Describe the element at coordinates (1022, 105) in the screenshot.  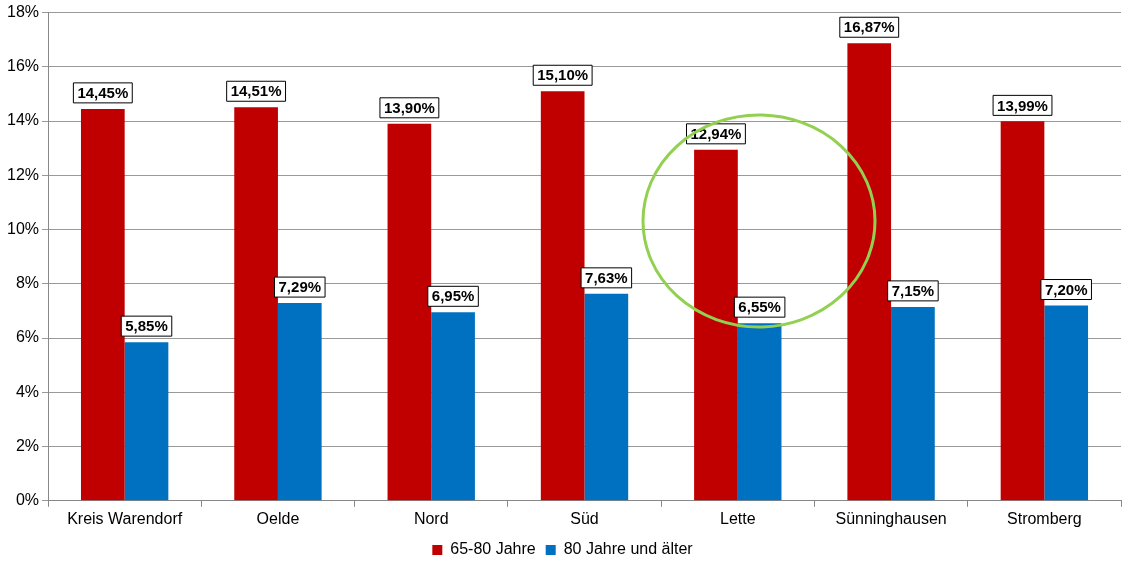
I see `data-label: 13,99%` at that location.